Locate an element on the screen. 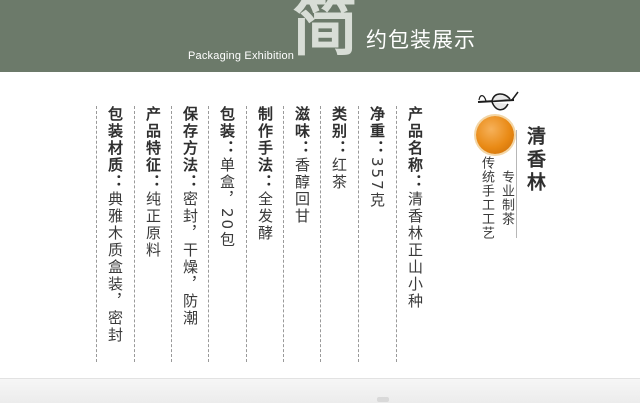 The height and width of the screenshot is (403, 640). spec-value: 红茶 is located at coordinates (339, 174).